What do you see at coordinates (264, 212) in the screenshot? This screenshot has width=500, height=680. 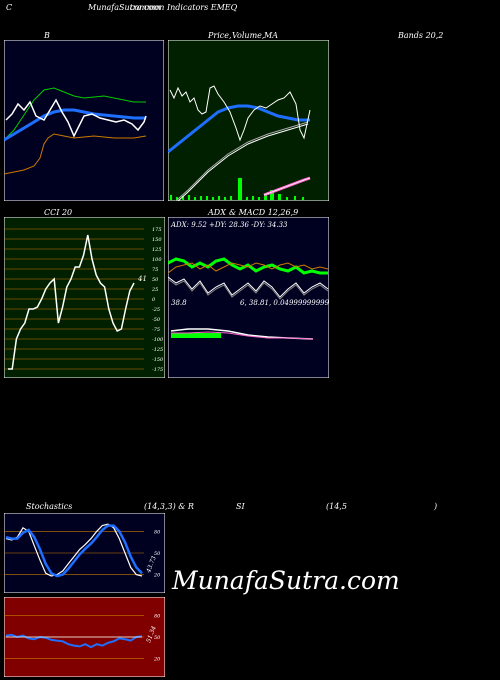 I see `macd-label: & MACD 12,26,9` at bounding box center [264, 212].